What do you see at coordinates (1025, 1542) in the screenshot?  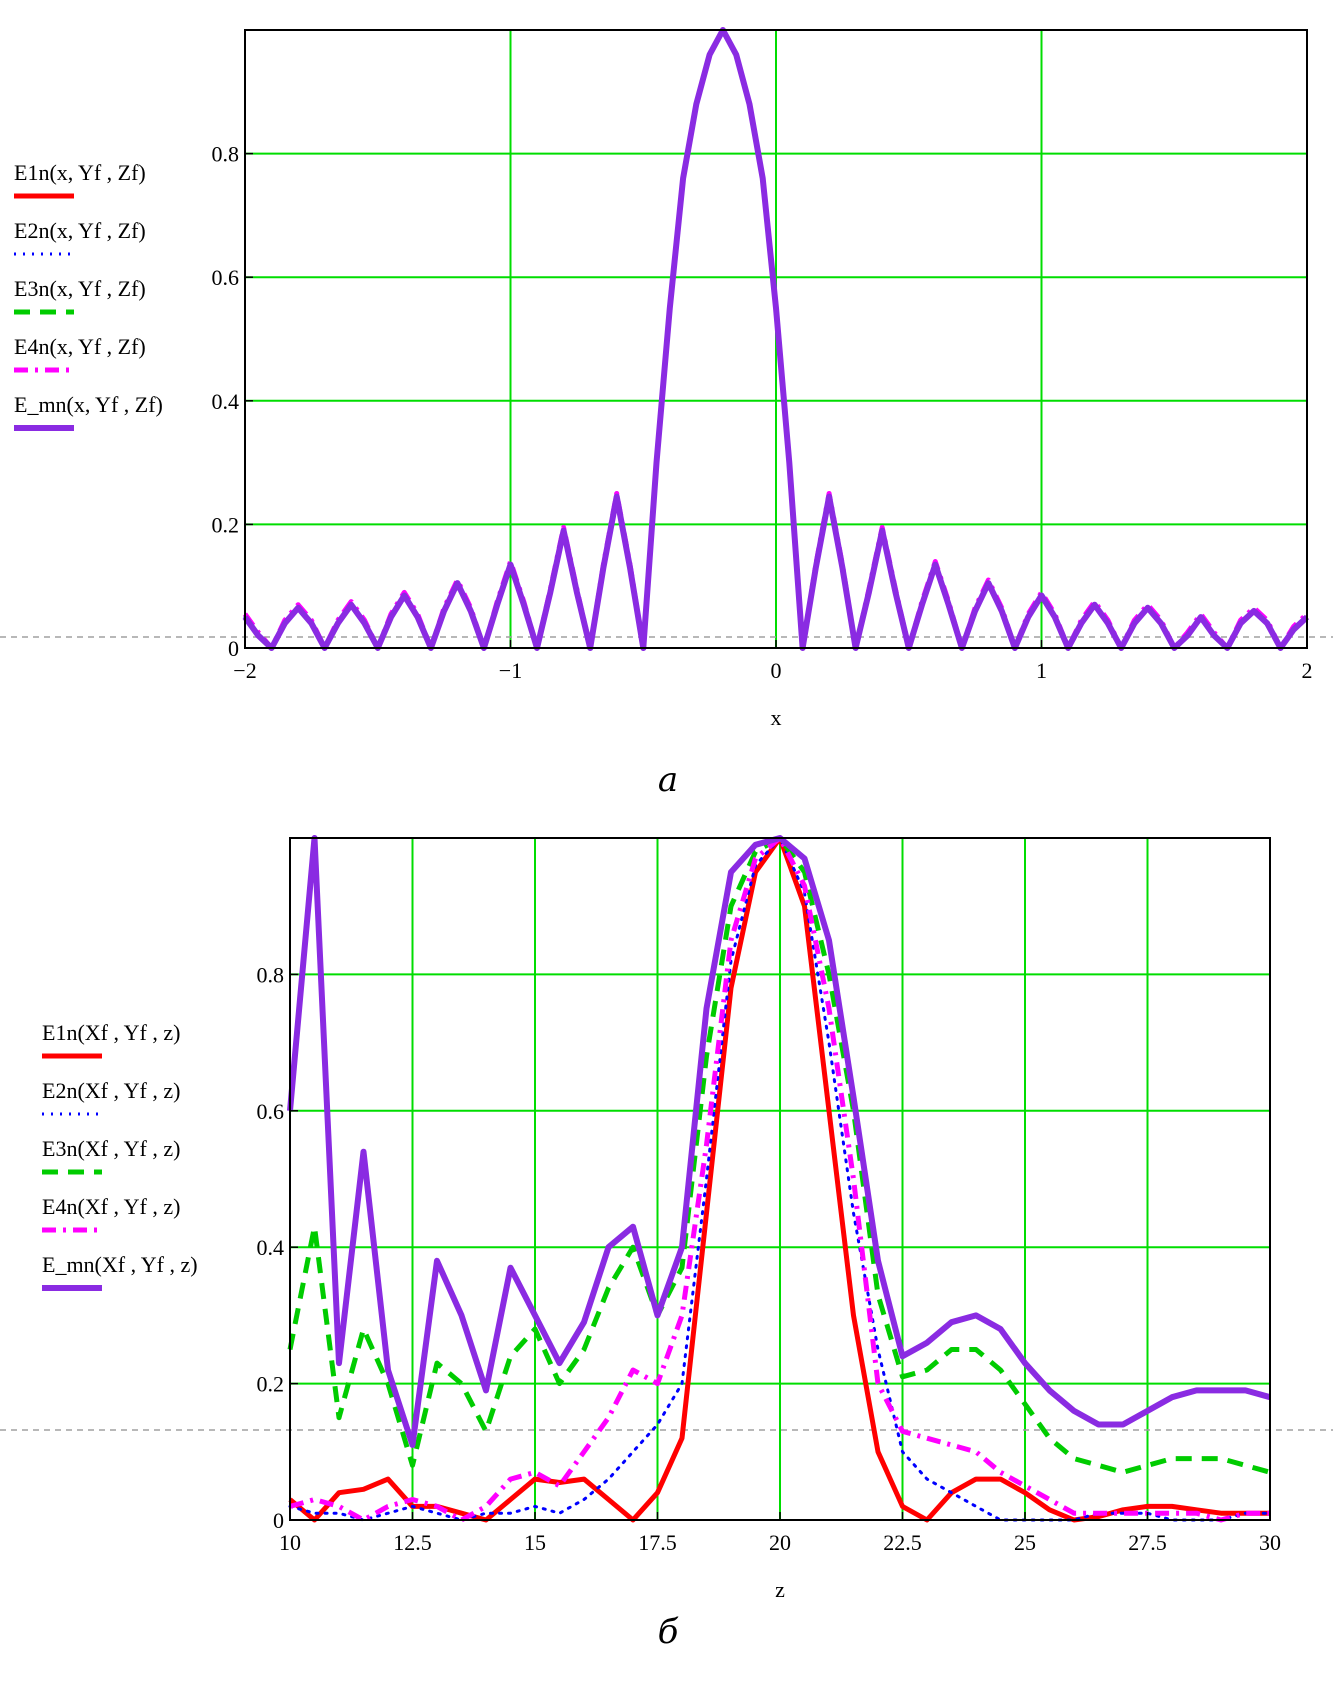 I see `x-tick-label: 25` at bounding box center [1025, 1542].